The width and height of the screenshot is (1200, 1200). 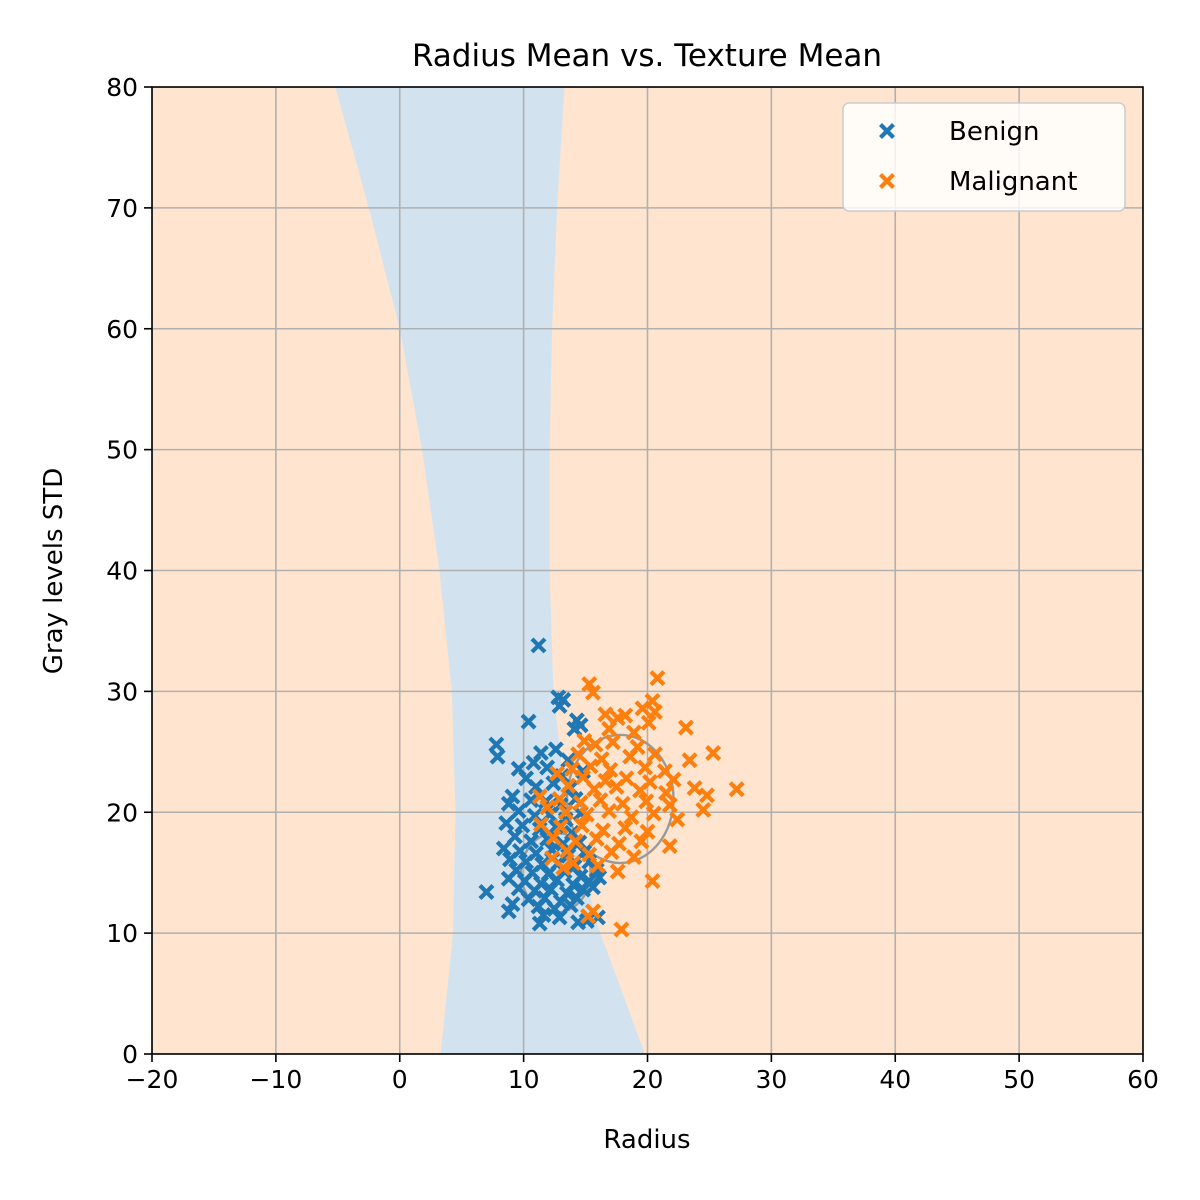 I want to click on legend-marker-benign, so click(x=887, y=131).